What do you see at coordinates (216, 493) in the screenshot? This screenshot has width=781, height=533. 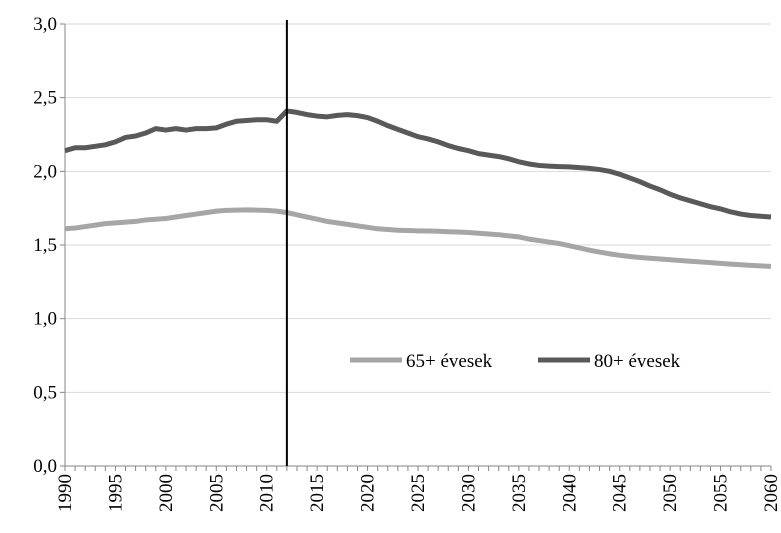 I see `x-tick-label: 2005` at bounding box center [216, 493].